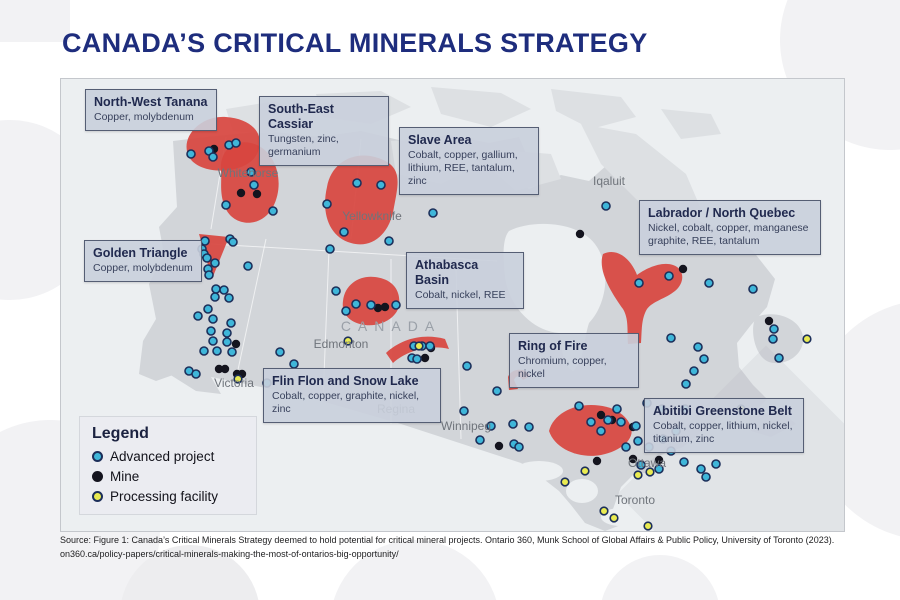 This screenshot has width=900, height=600. Describe the element at coordinates (635, 500) in the screenshot. I see `city-label-toronto: Toronto` at that location.